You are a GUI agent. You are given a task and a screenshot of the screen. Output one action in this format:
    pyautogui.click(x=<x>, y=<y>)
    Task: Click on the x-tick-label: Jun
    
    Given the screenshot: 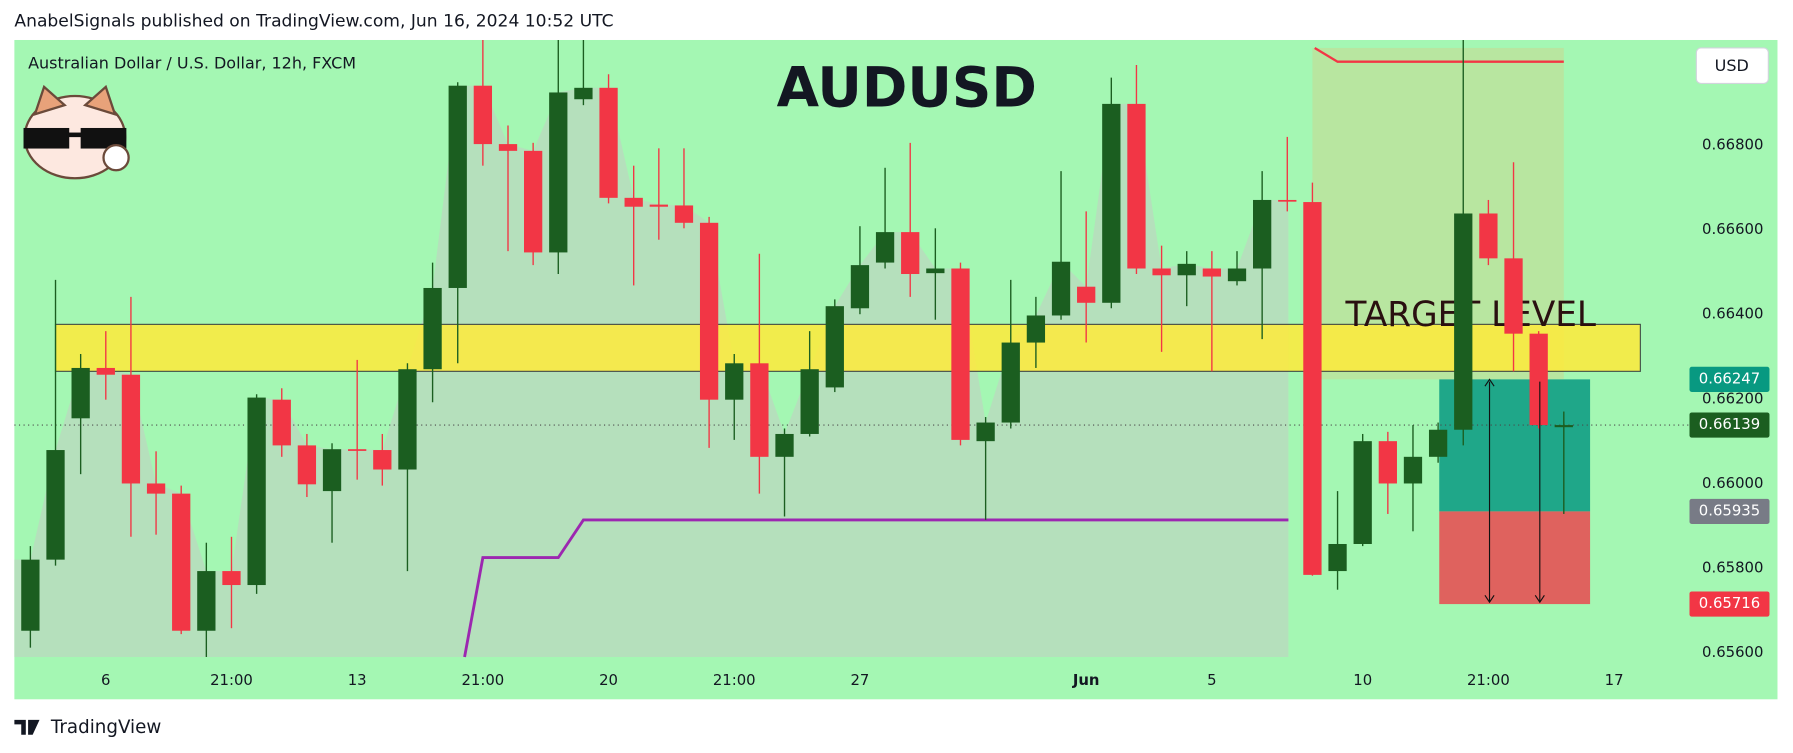 What is the action you would take?
    pyautogui.click(x=1086, y=680)
    